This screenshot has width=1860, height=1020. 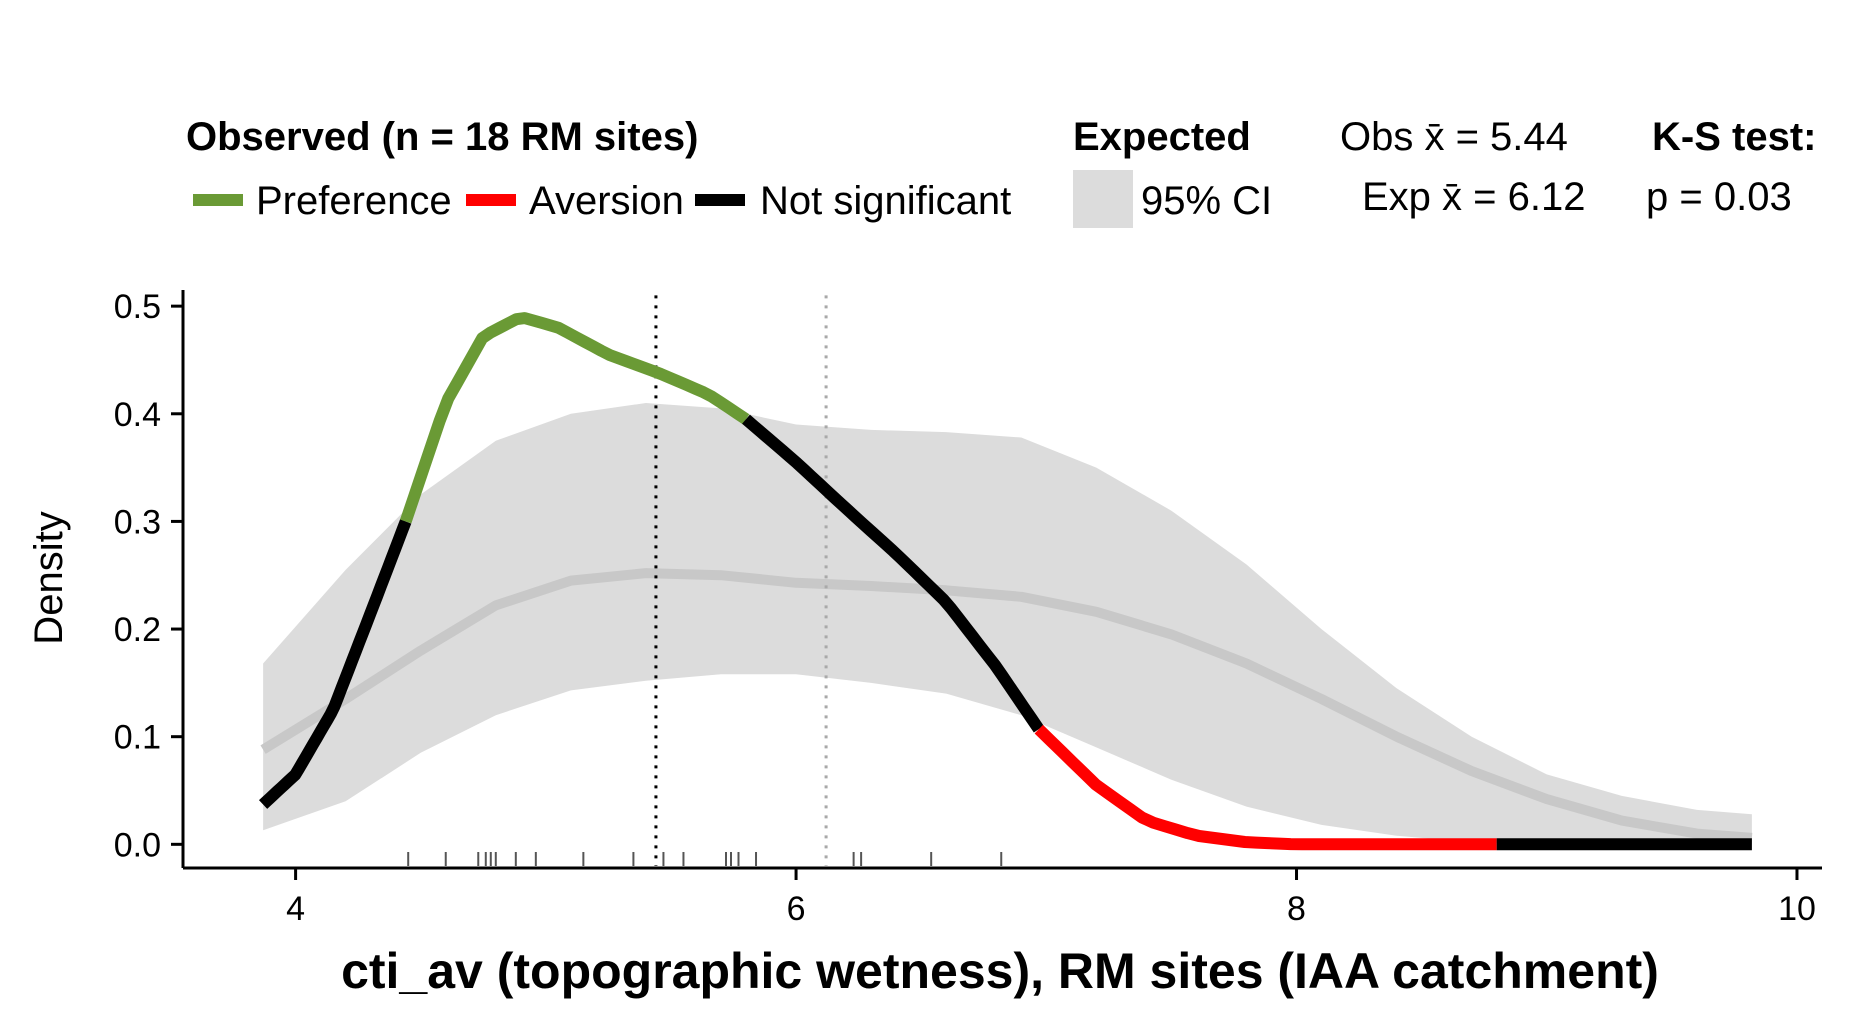 What do you see at coordinates (606, 201) in the screenshot?
I see `legend-aversion-label: Aversion` at bounding box center [606, 201].